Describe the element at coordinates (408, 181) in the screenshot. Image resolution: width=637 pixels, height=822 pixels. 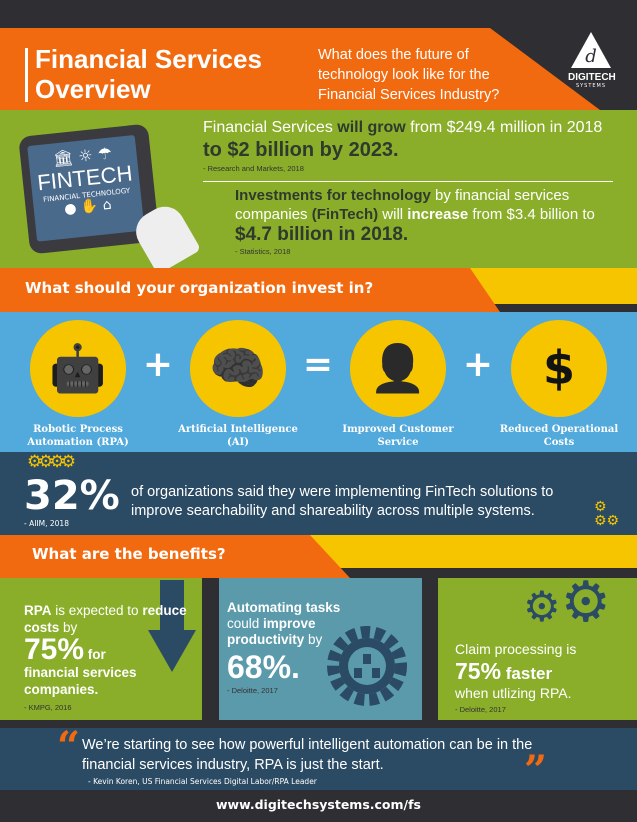
I see `stat-divider` at that location.